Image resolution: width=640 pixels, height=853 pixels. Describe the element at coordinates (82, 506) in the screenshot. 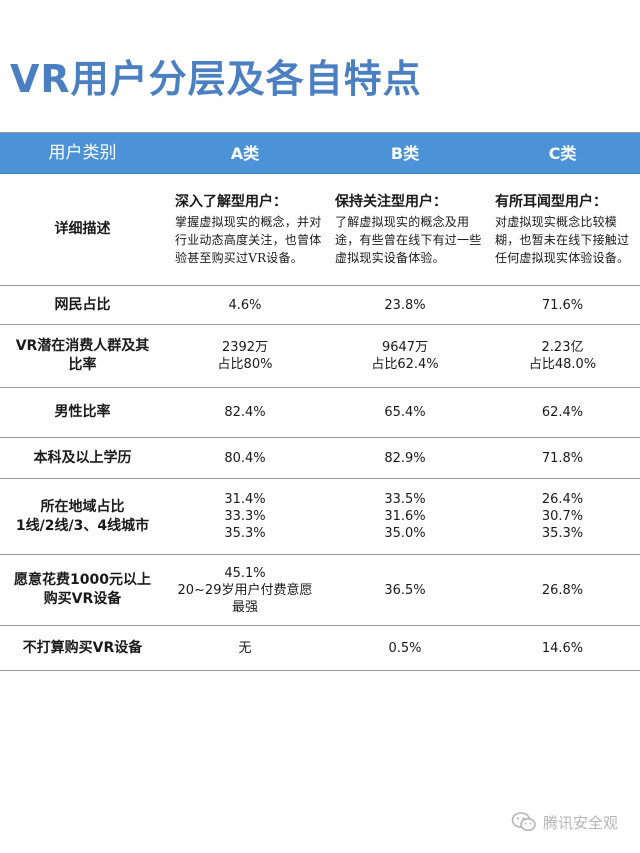

I see `row-label-line: 所在地域占比` at that location.